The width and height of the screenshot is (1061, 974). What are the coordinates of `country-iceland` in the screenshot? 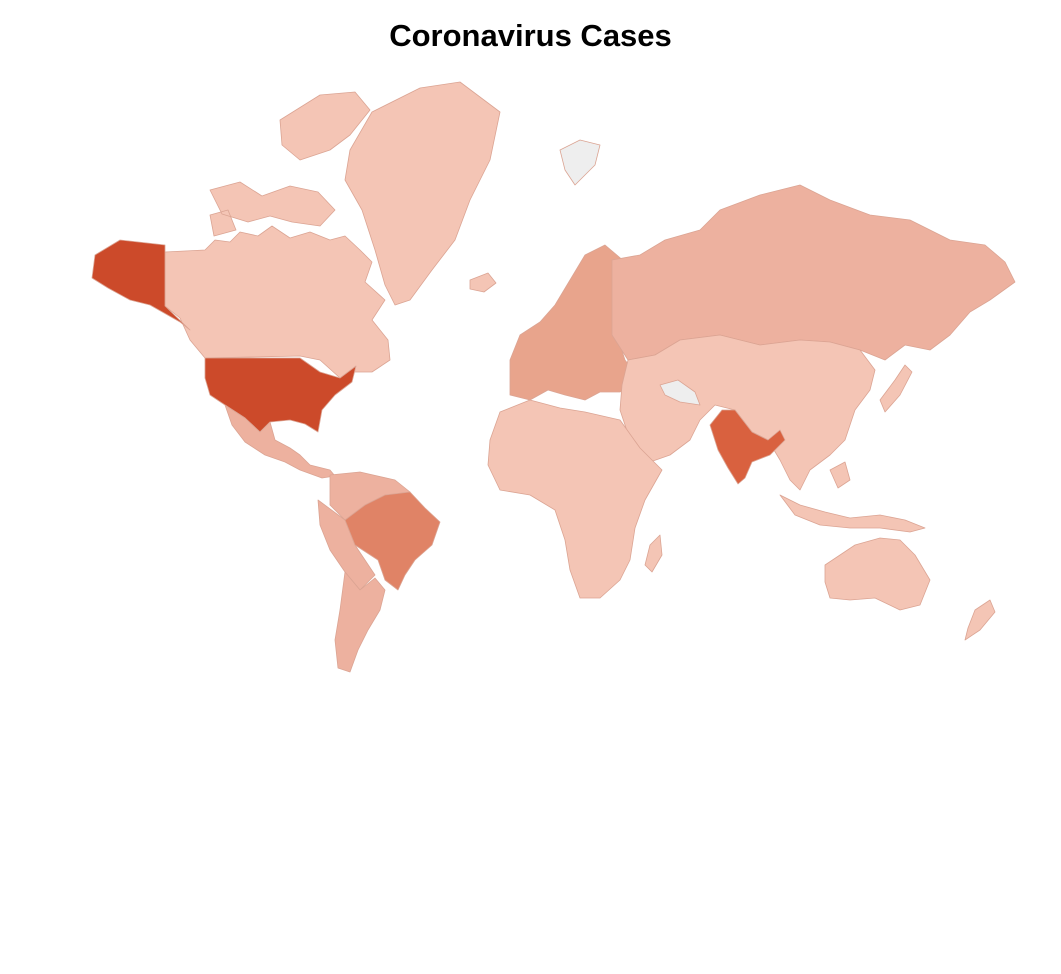 It's located at (483, 282).